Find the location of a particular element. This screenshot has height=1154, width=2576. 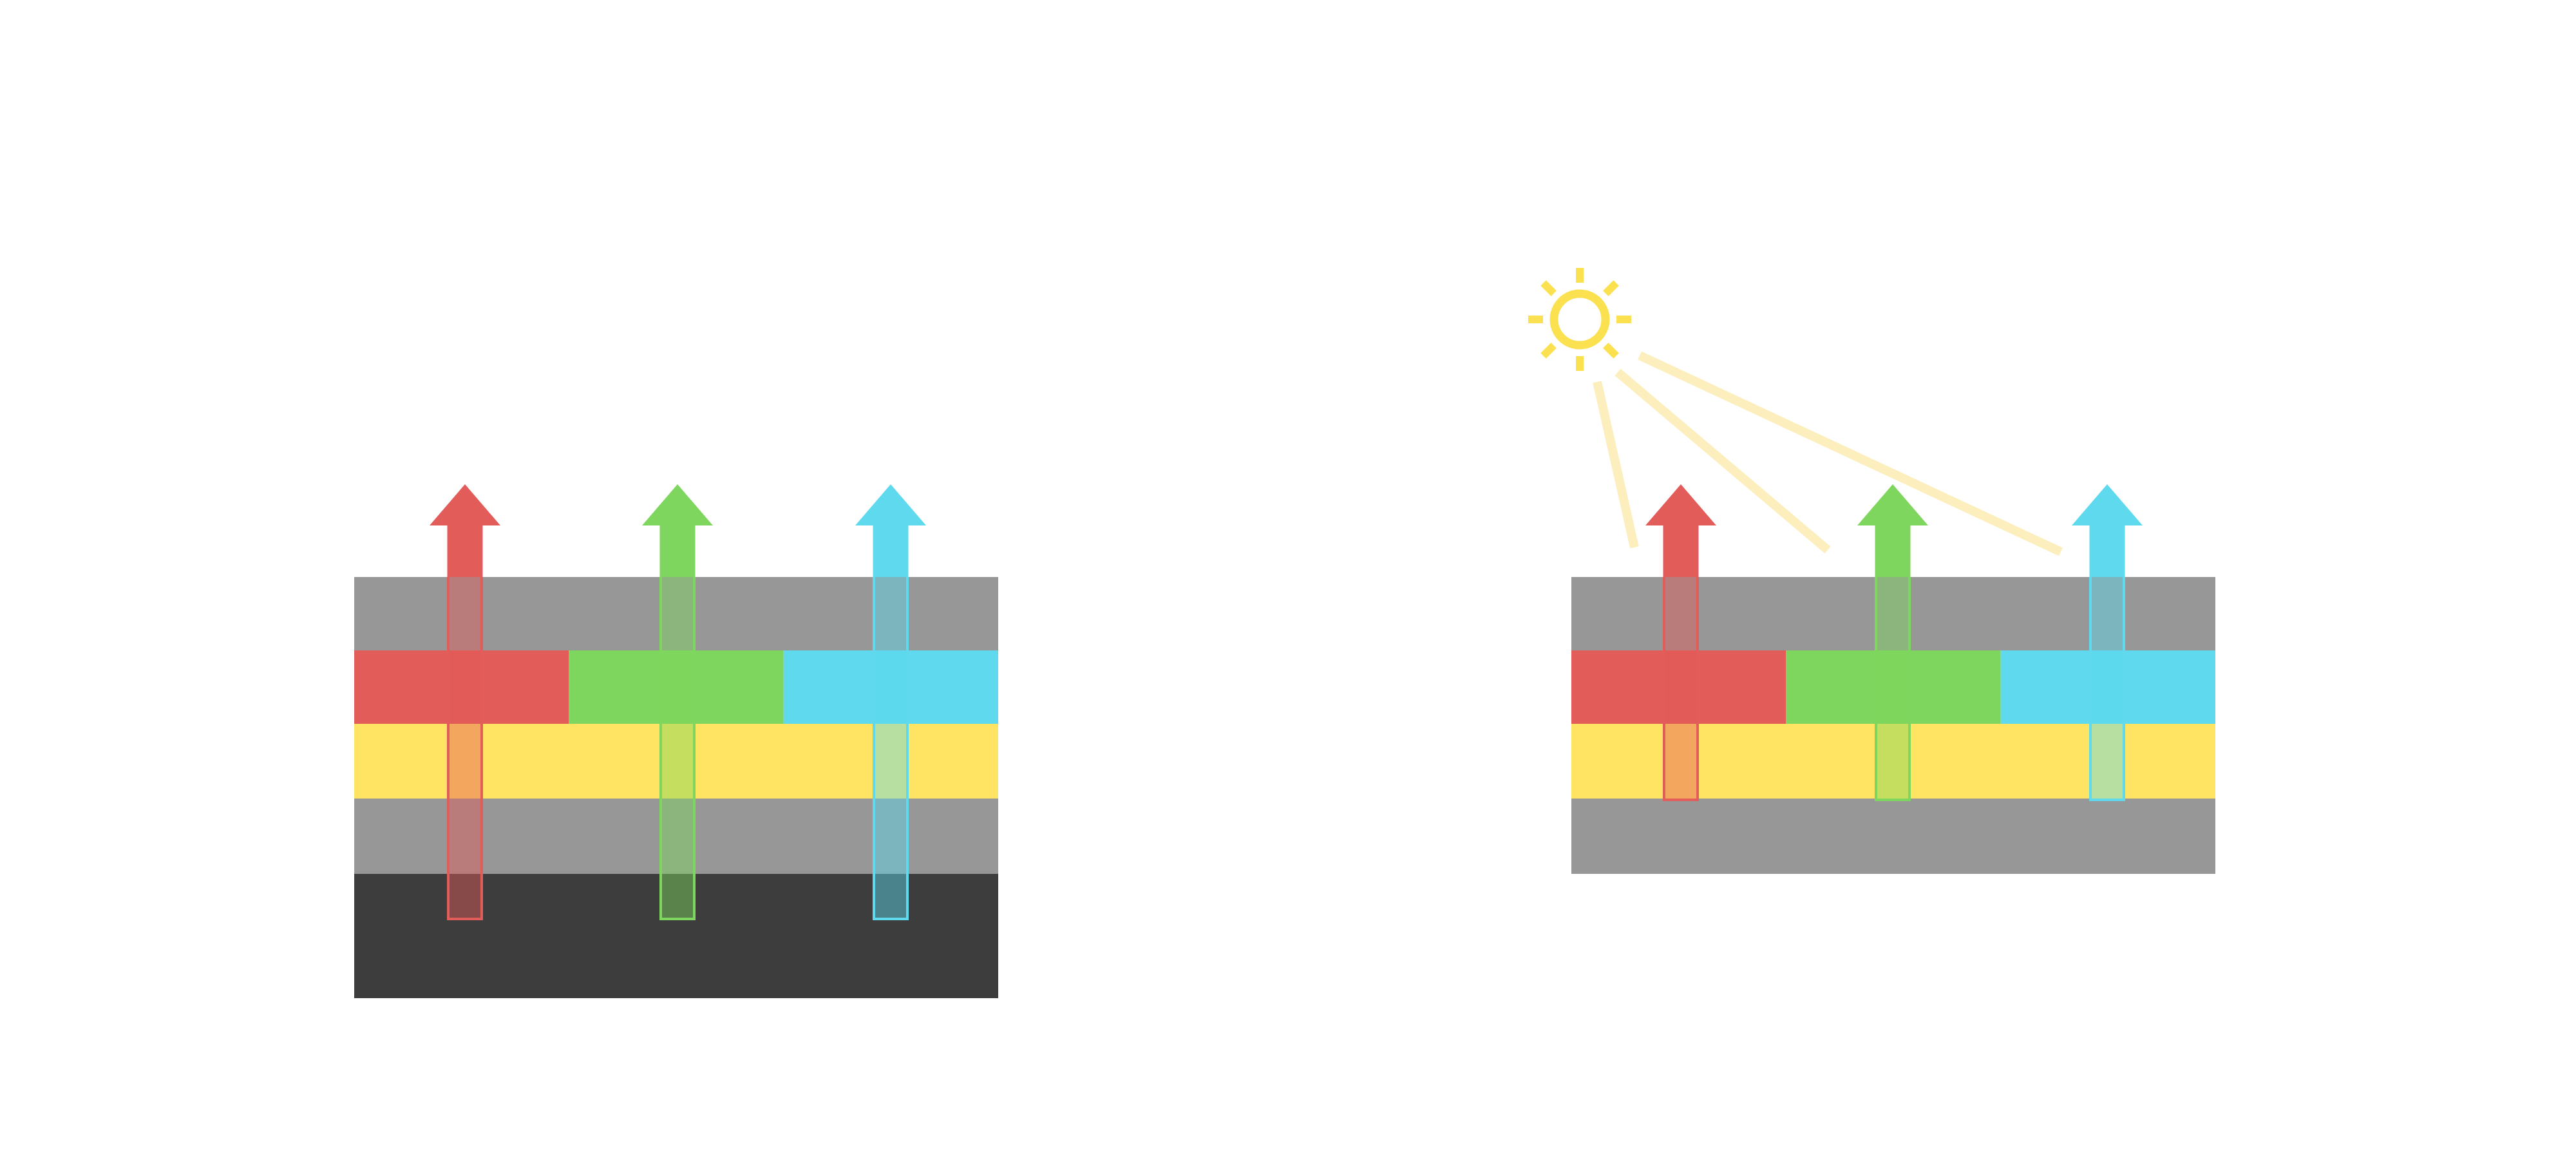

sun-disc is located at coordinates (1579, 319).